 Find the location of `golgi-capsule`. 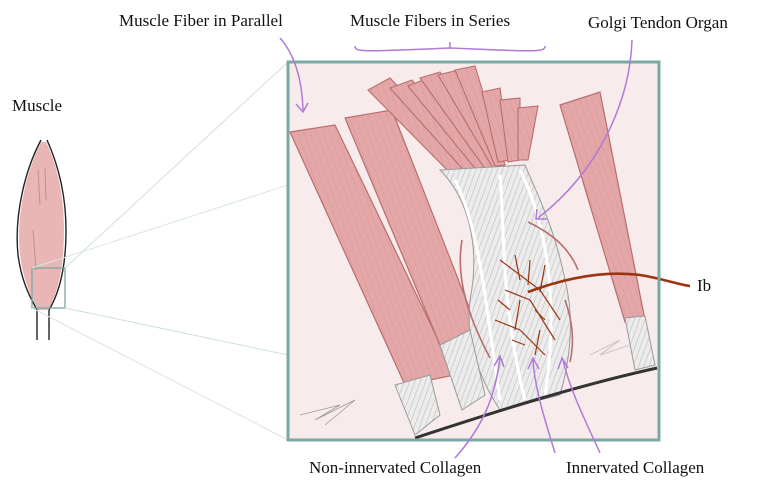

golgi-capsule is located at coordinates (519, 292).